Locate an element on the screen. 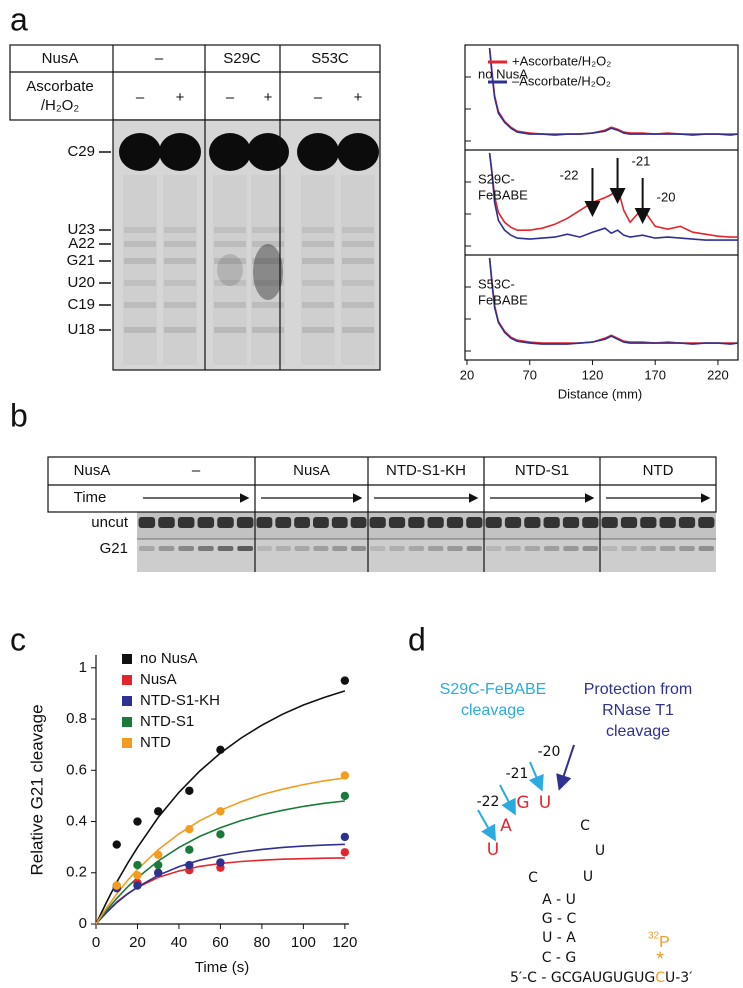 This screenshot has height=988, width=743. column-label: NTD is located at coordinates (658, 470).